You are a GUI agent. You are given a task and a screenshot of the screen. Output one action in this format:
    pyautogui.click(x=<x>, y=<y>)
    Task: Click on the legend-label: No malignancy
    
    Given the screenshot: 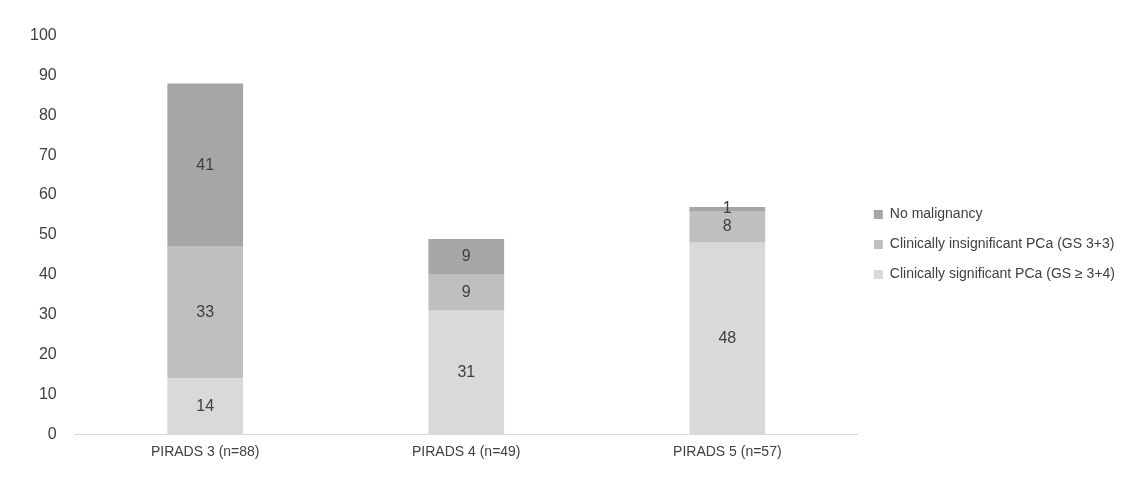 What is the action you would take?
    pyautogui.click(x=936, y=213)
    